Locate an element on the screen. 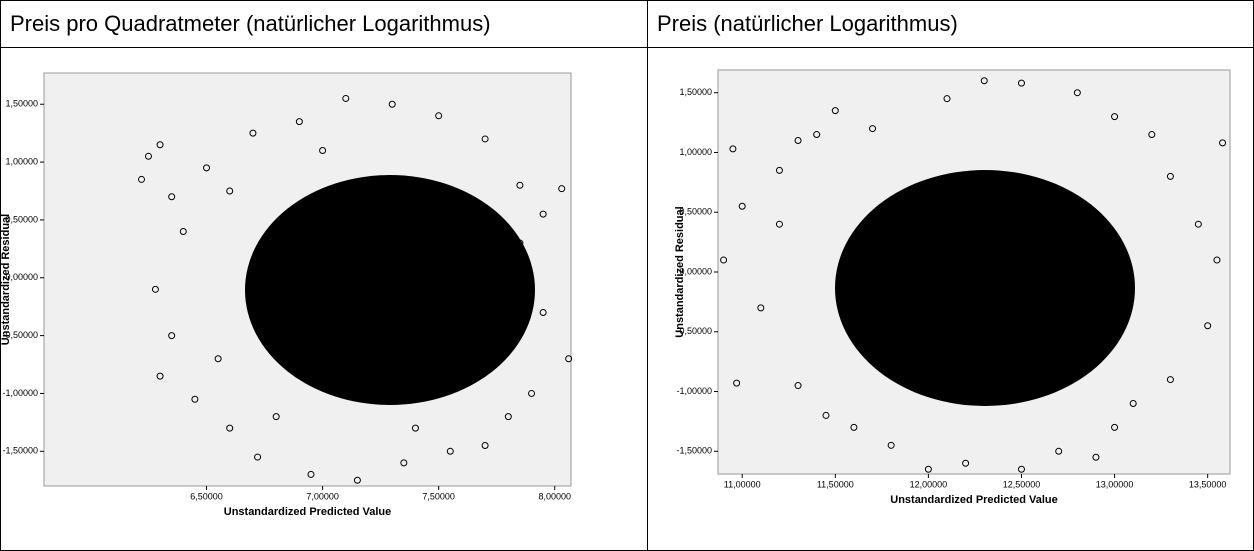  x-tick-label: 7,50000 is located at coordinates (438, 496).